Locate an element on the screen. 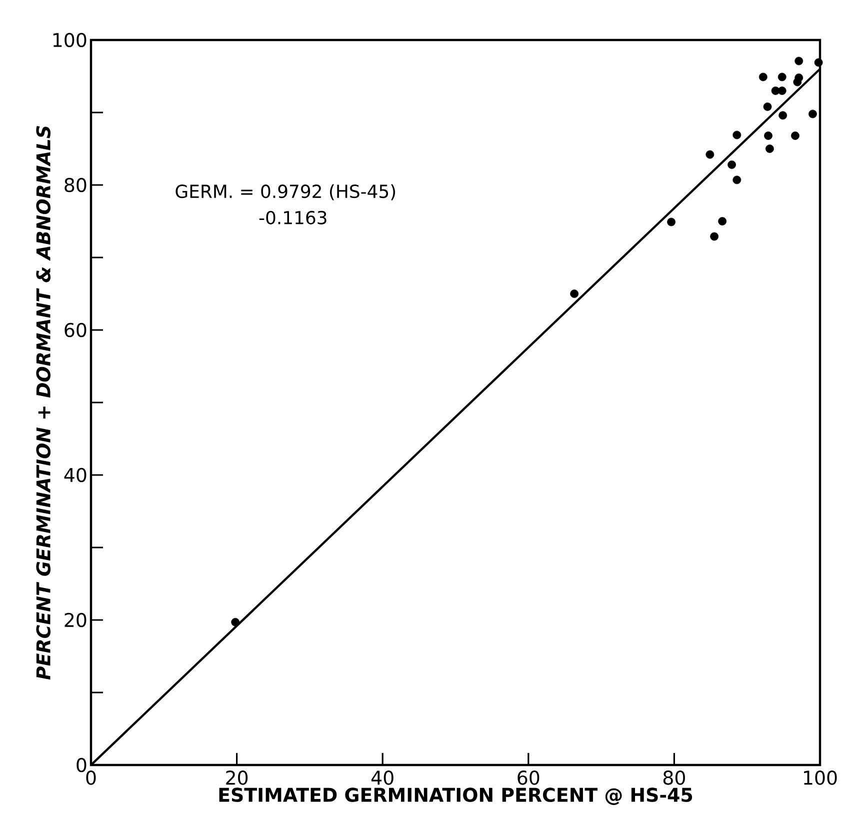 This screenshot has width=844, height=832. y-tick-label: 60 is located at coordinates (75, 330).